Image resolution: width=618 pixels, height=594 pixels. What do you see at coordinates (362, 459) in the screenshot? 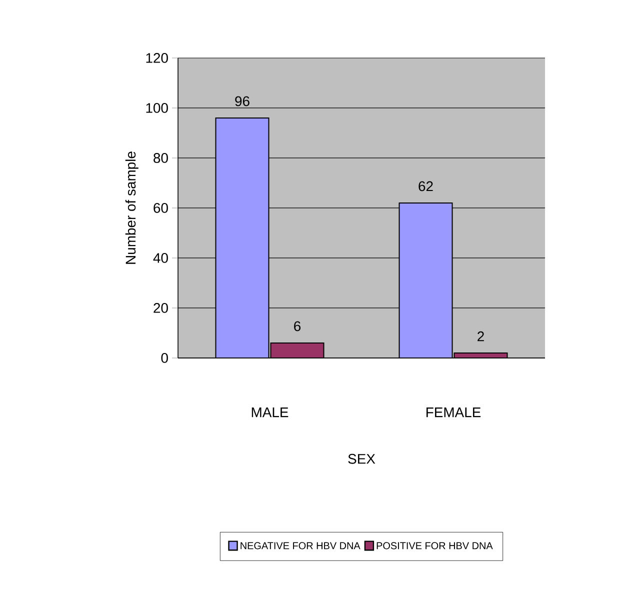
I see `x-axis-title: SEX` at bounding box center [362, 459].